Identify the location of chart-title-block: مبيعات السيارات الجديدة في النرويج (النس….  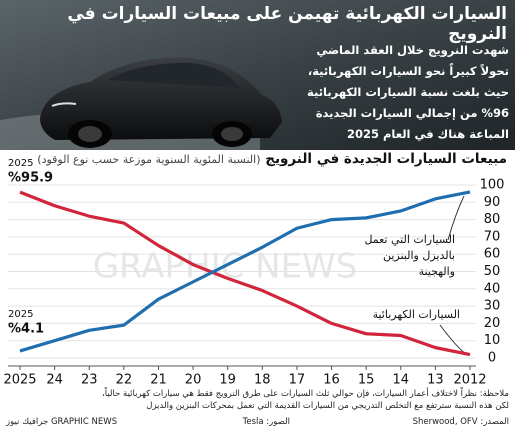
(254, 159).